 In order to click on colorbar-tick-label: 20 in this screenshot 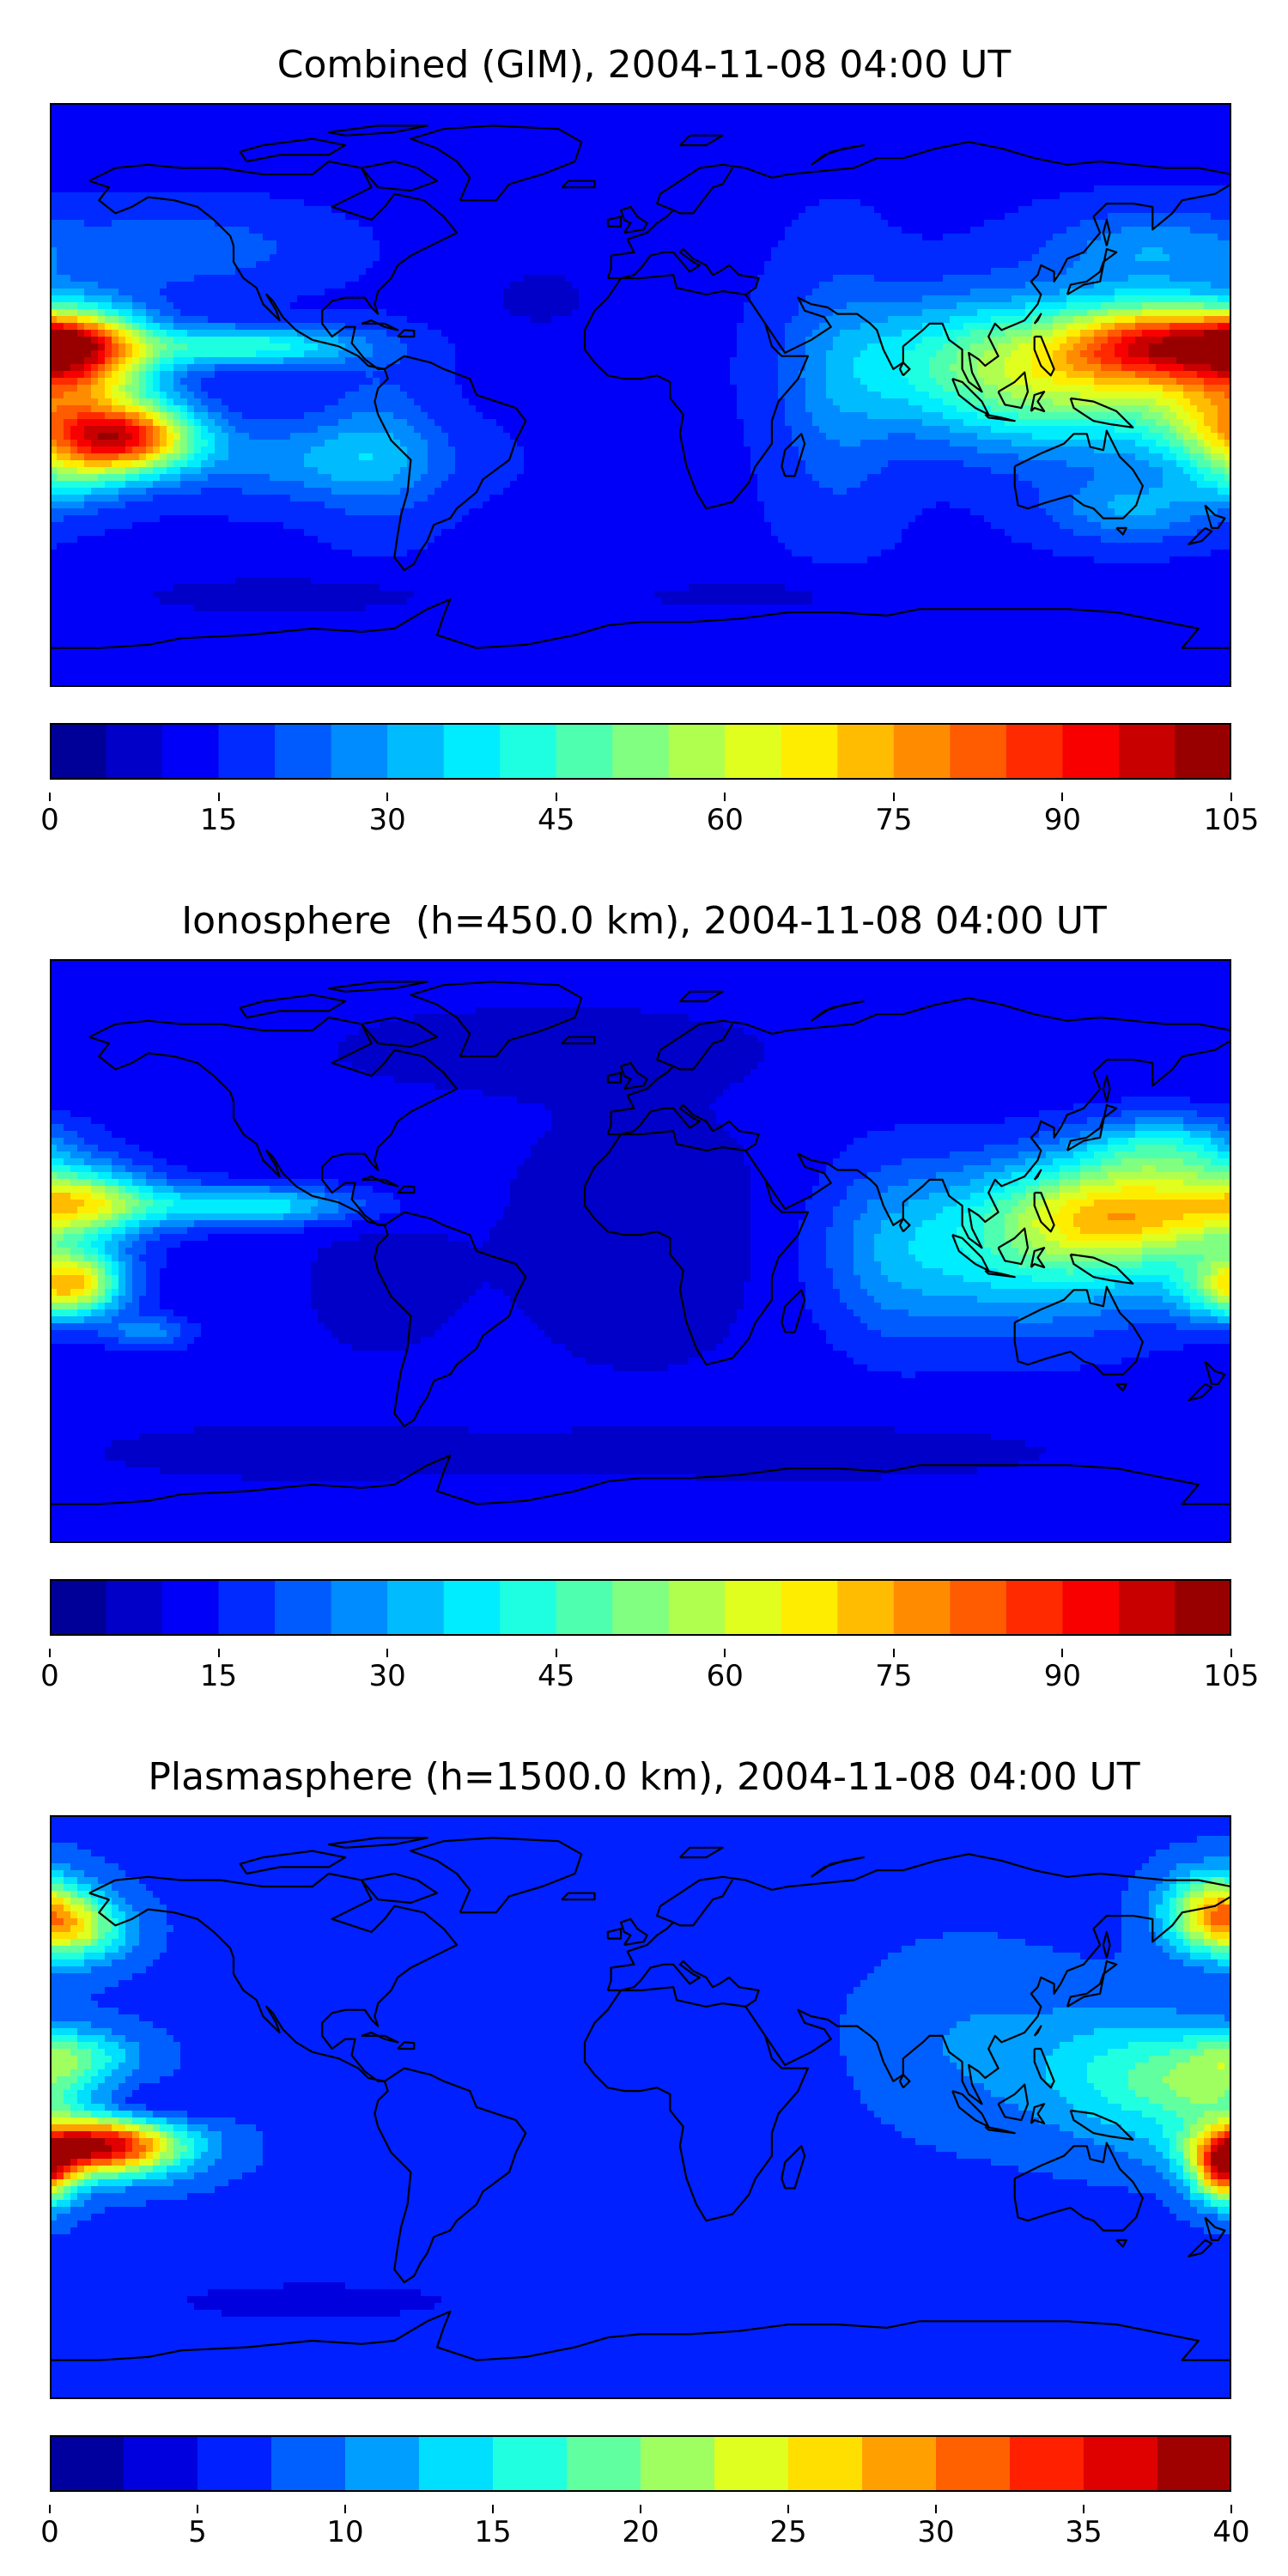, I will do `click(640, 2532)`.